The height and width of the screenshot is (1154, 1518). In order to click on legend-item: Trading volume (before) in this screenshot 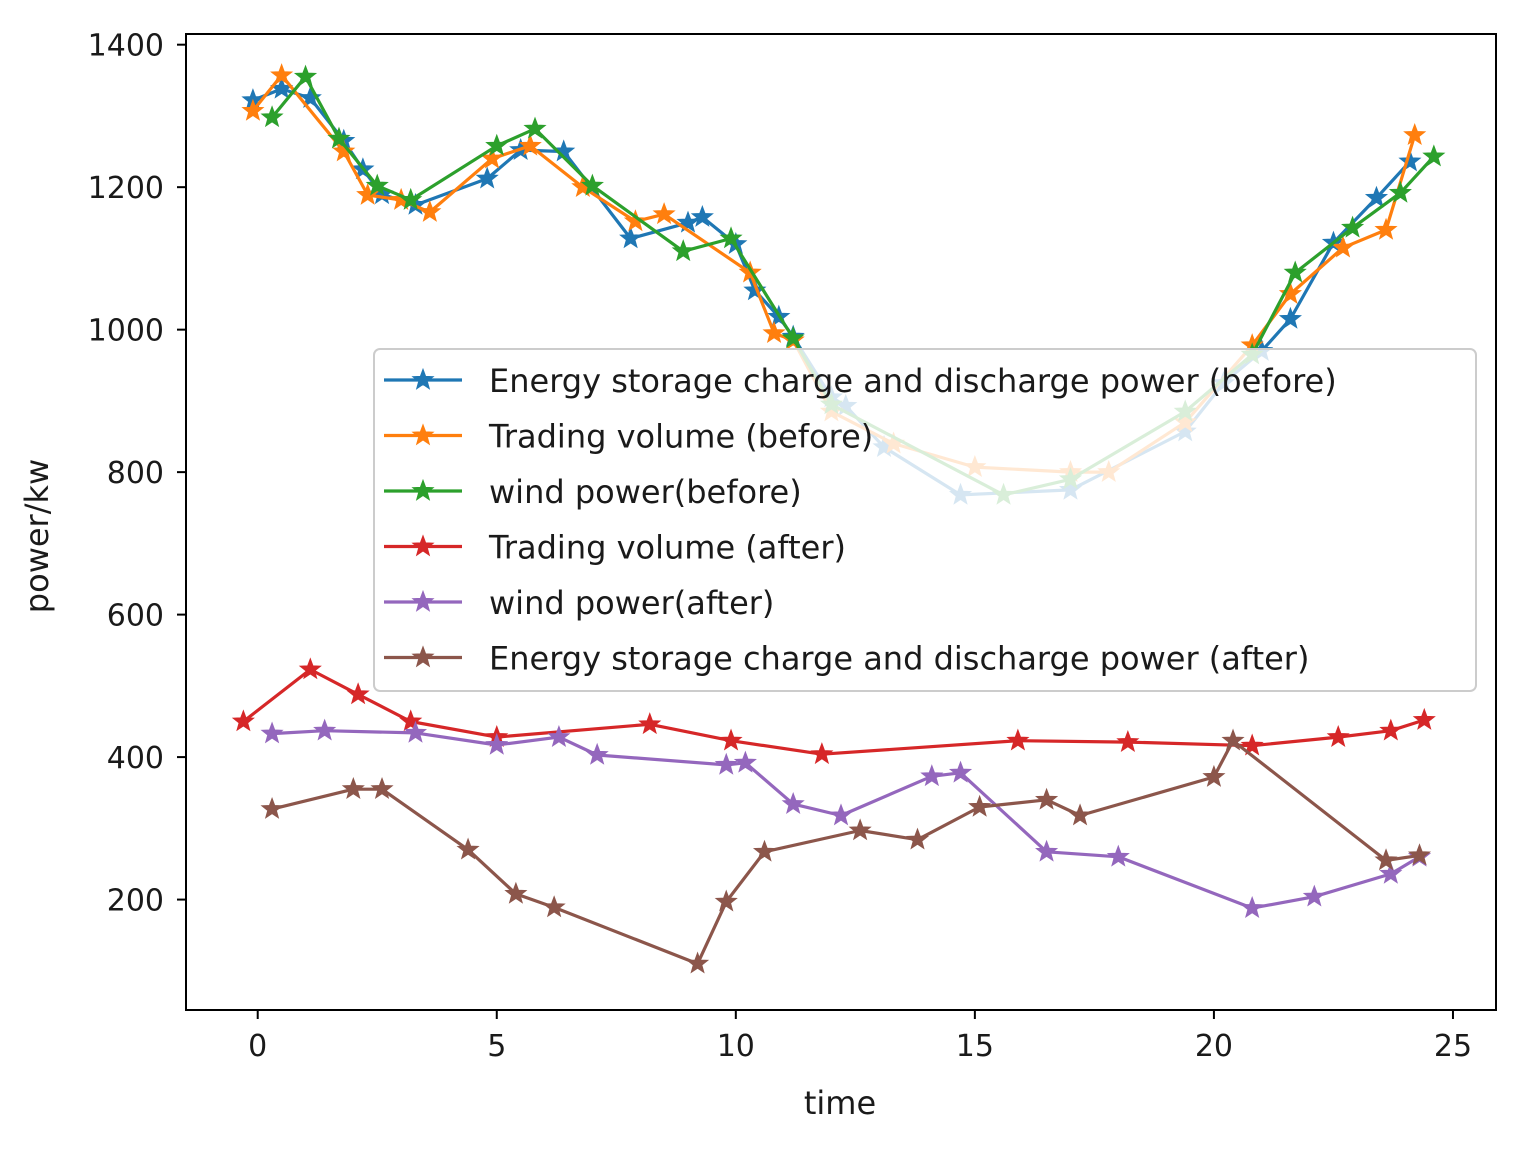, I will do `click(628, 437)`.